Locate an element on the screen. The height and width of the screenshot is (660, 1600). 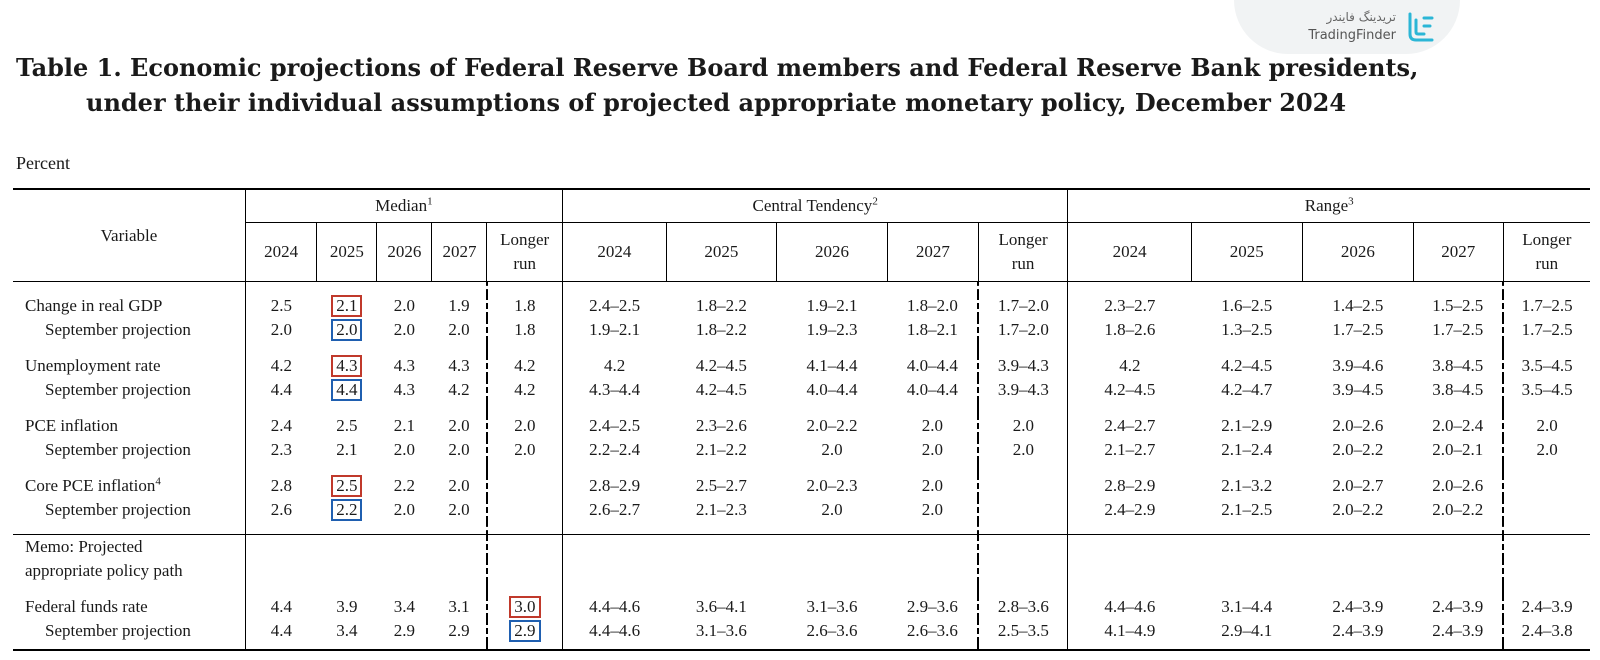
cell-value: 4.3 is located at coordinates (459, 365).